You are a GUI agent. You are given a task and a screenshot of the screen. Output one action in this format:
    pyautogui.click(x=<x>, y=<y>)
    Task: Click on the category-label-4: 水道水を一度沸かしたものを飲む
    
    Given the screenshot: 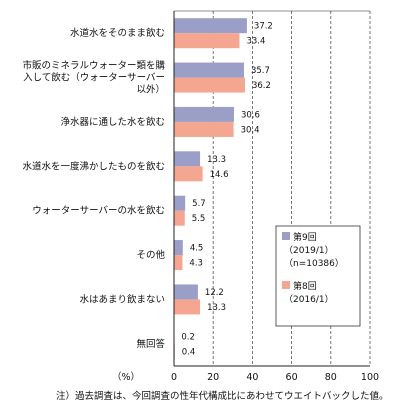 What is the action you would take?
    pyautogui.click(x=93, y=166)
    